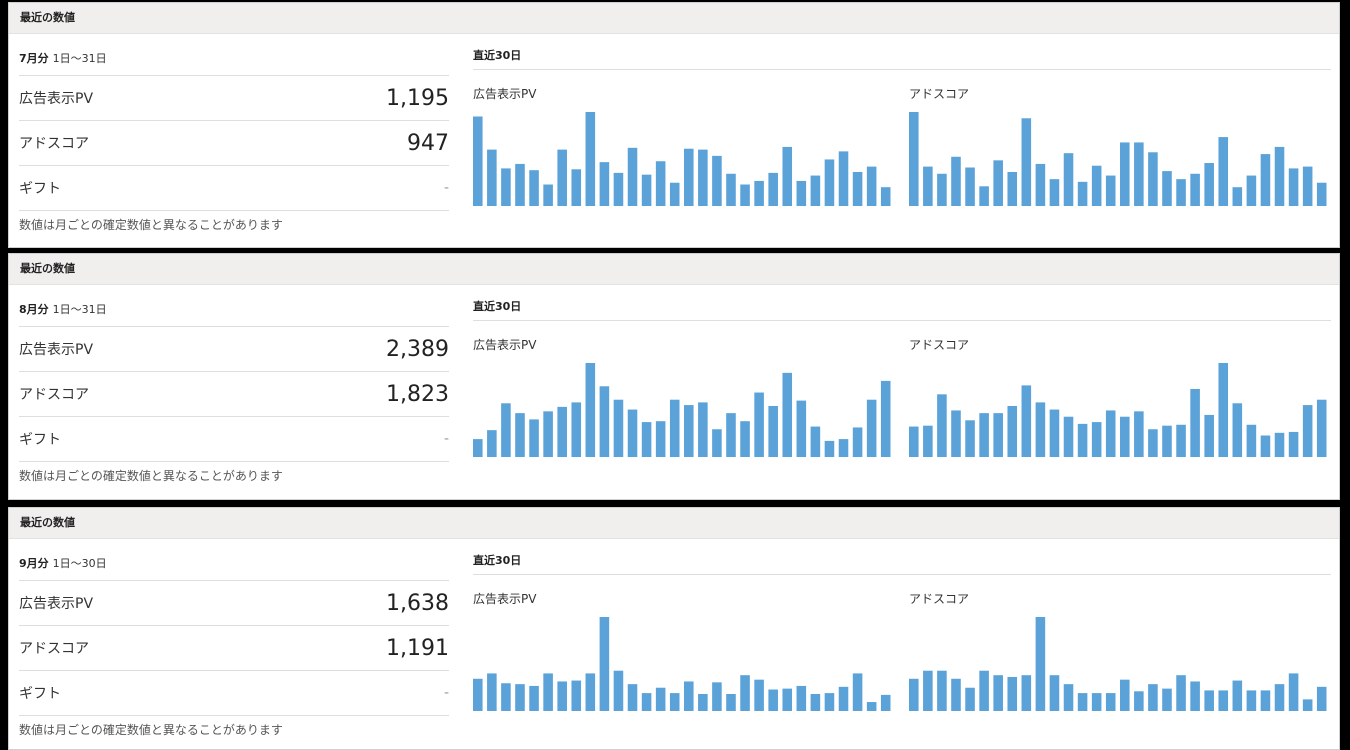  Describe the element at coordinates (56, 99) in the screenshot. I see `metric-label: 広告表示PV` at that location.